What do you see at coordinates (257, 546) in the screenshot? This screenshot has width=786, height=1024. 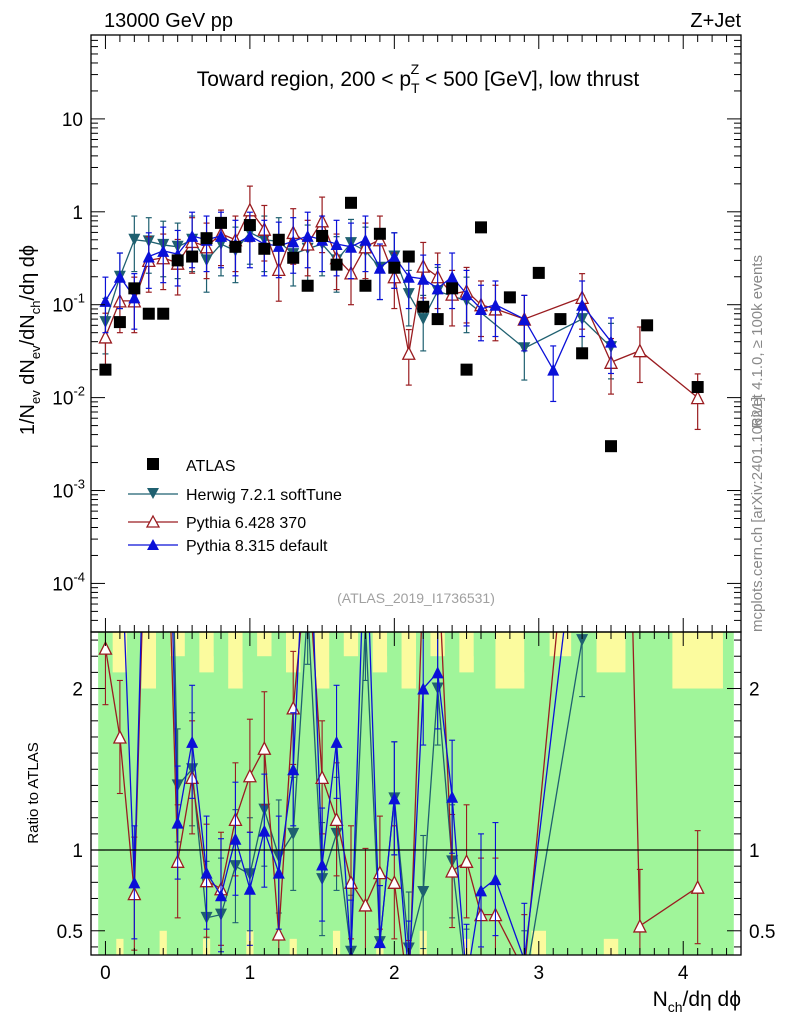 I see `legend-pythia8-label: Pythia 8.315 default` at bounding box center [257, 546].